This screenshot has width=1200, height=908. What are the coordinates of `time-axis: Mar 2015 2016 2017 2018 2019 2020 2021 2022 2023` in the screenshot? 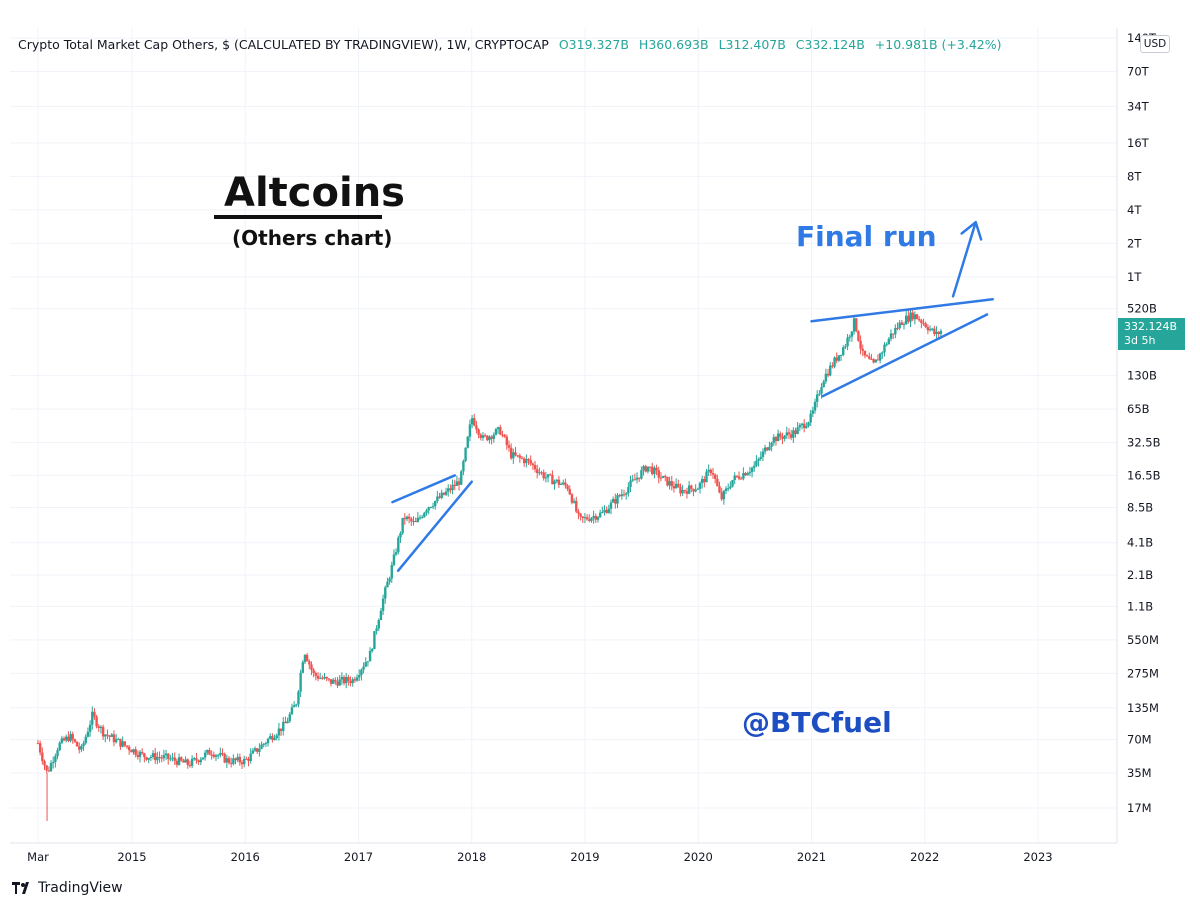 It's located at (539, 857).